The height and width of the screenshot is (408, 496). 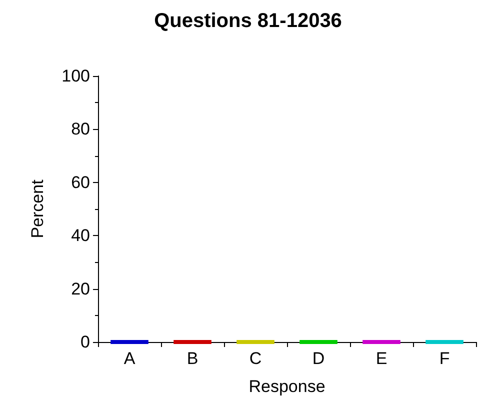 What do you see at coordinates (130, 358) in the screenshot?
I see `x-tick-label: A` at bounding box center [130, 358].